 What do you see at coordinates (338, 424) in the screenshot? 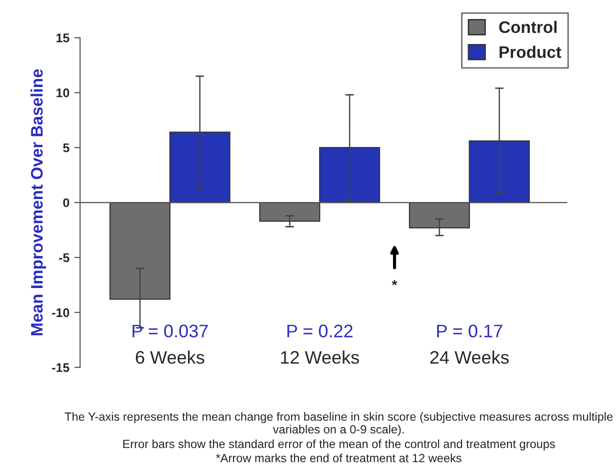
I see `text: The Y-axis represents the mean change from baseline in skin score (subjective measures across multiple variables on a 0-9 scale).` at bounding box center [338, 424].